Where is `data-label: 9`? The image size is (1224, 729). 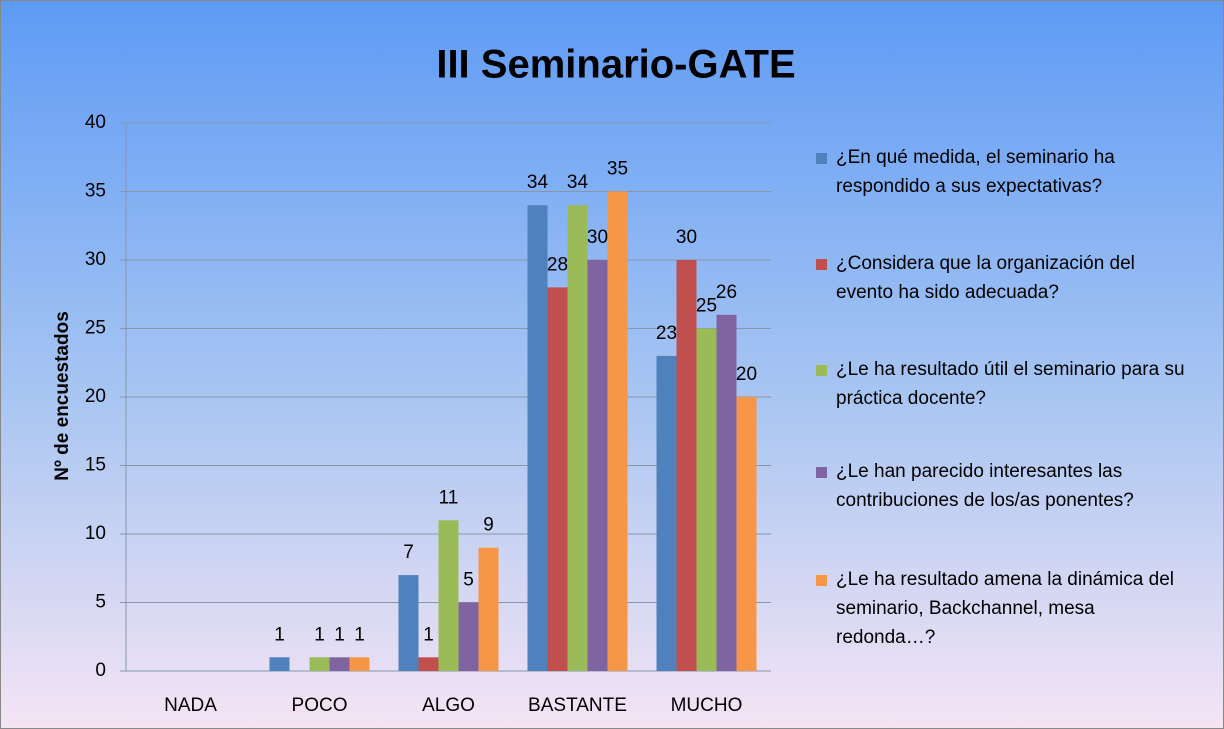
data-label: 9 is located at coordinates (488, 525).